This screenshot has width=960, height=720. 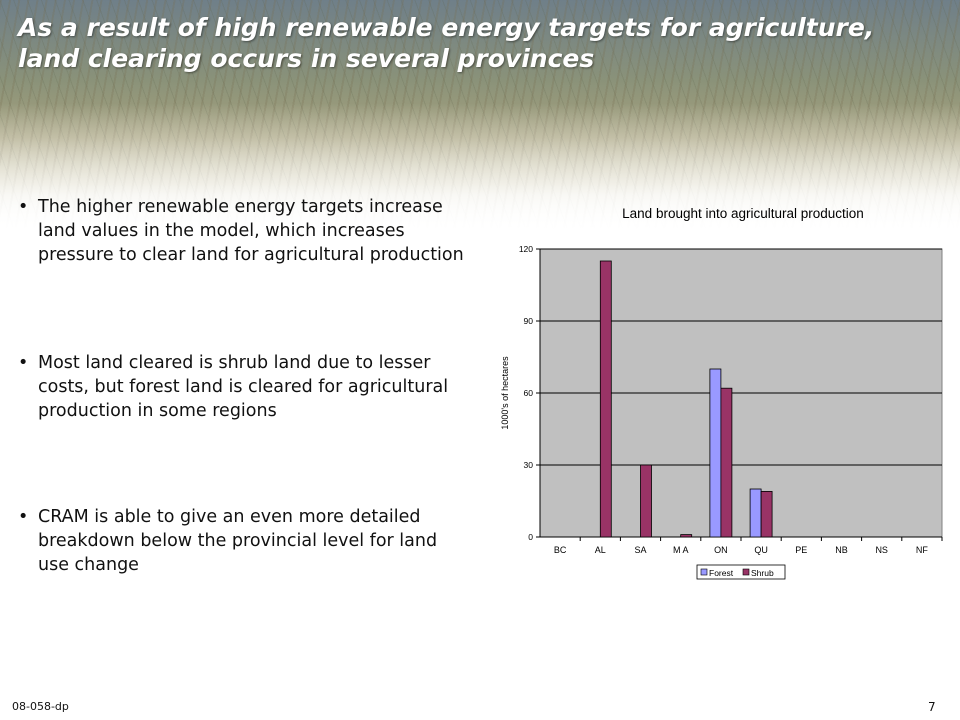 What do you see at coordinates (766, 514) in the screenshot?
I see `bar-shrub-qu` at bounding box center [766, 514].